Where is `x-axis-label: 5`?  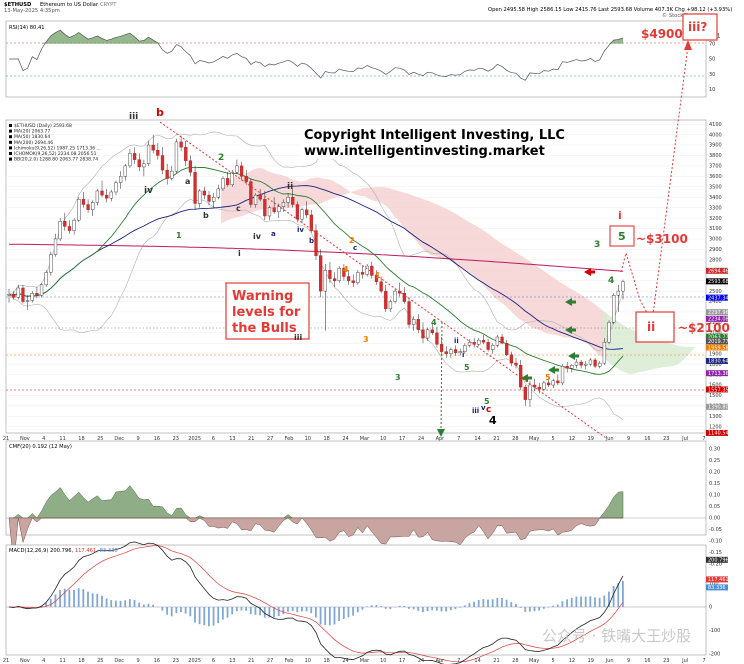
x-axis-label: 5 is located at coordinates (552, 661).